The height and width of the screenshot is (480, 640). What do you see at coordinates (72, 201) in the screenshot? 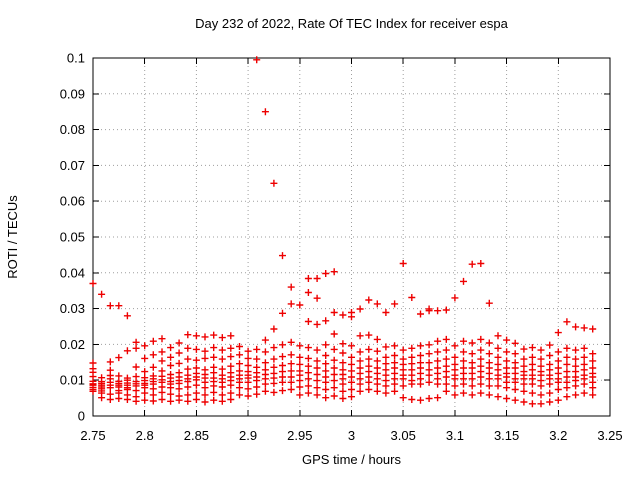
I see `y-tick-label: 0.06` at bounding box center [72, 201].